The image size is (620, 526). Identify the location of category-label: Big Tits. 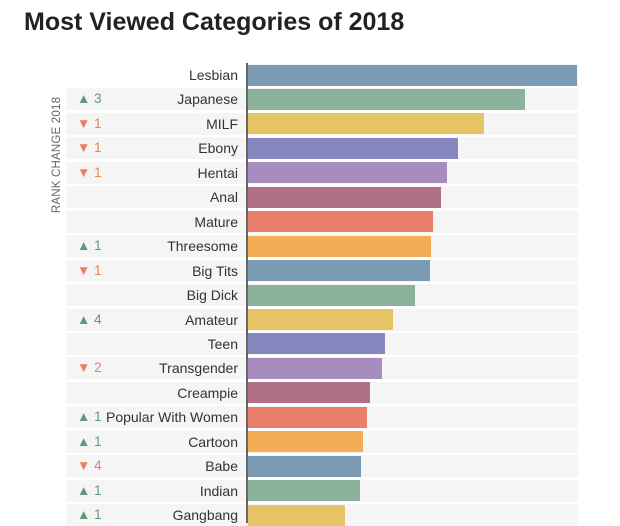
(215, 270).